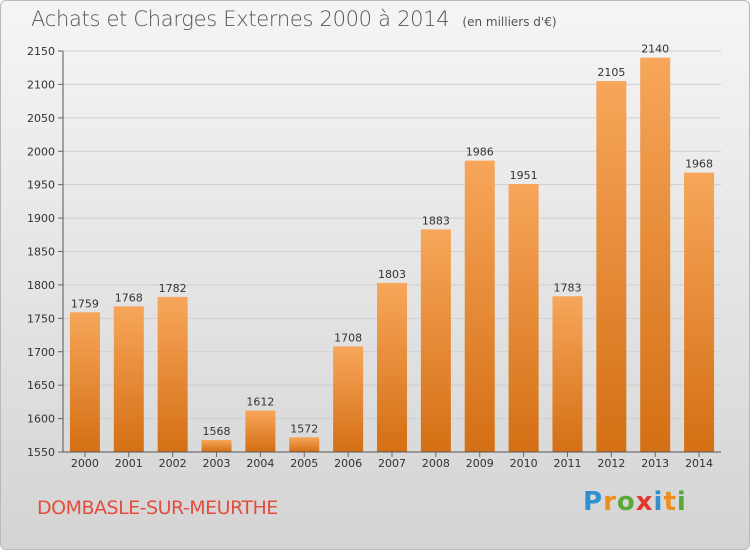 This screenshot has height=550, width=750. What do you see at coordinates (524, 175) in the screenshot?
I see `data-label: 1951` at bounding box center [524, 175].